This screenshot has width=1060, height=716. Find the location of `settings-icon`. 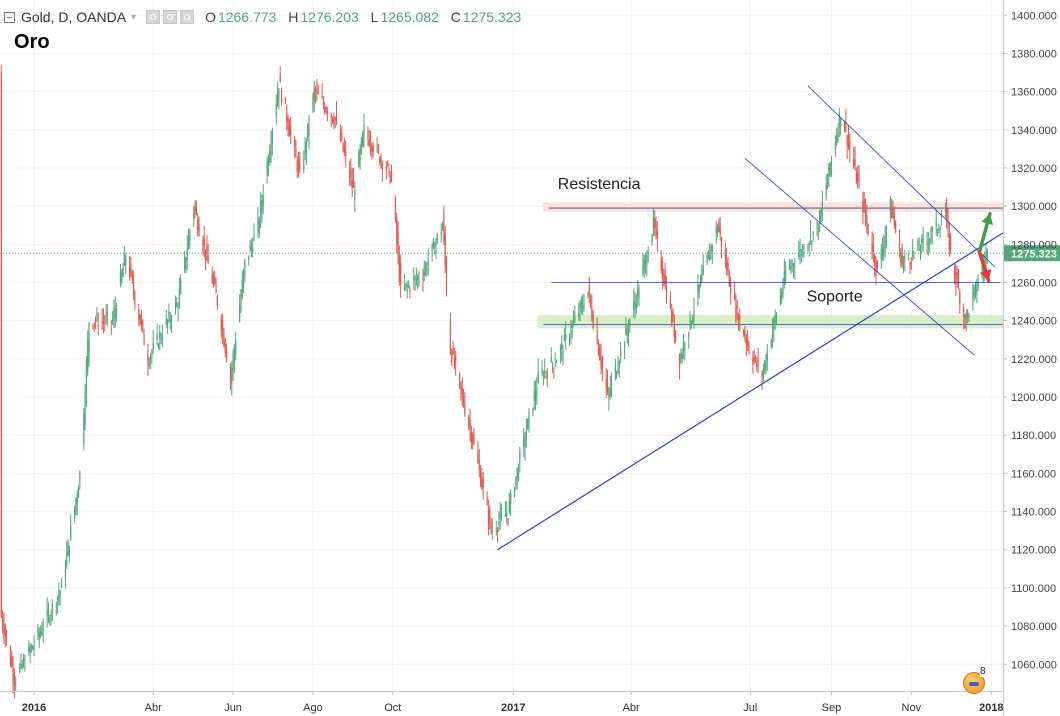

settings-icon is located at coordinates (153, 17).